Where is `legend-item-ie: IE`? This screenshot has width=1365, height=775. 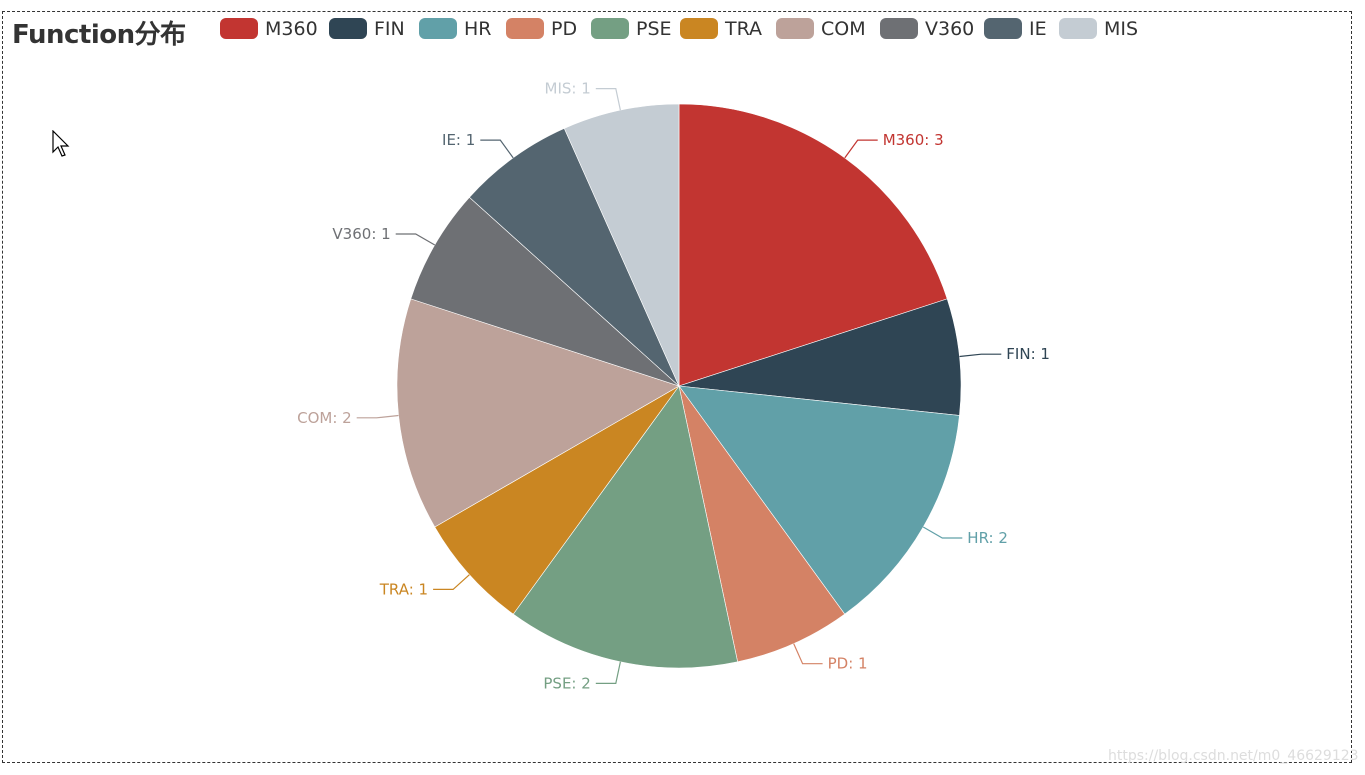
legend-item-ie: IE is located at coordinates (1015, 29).